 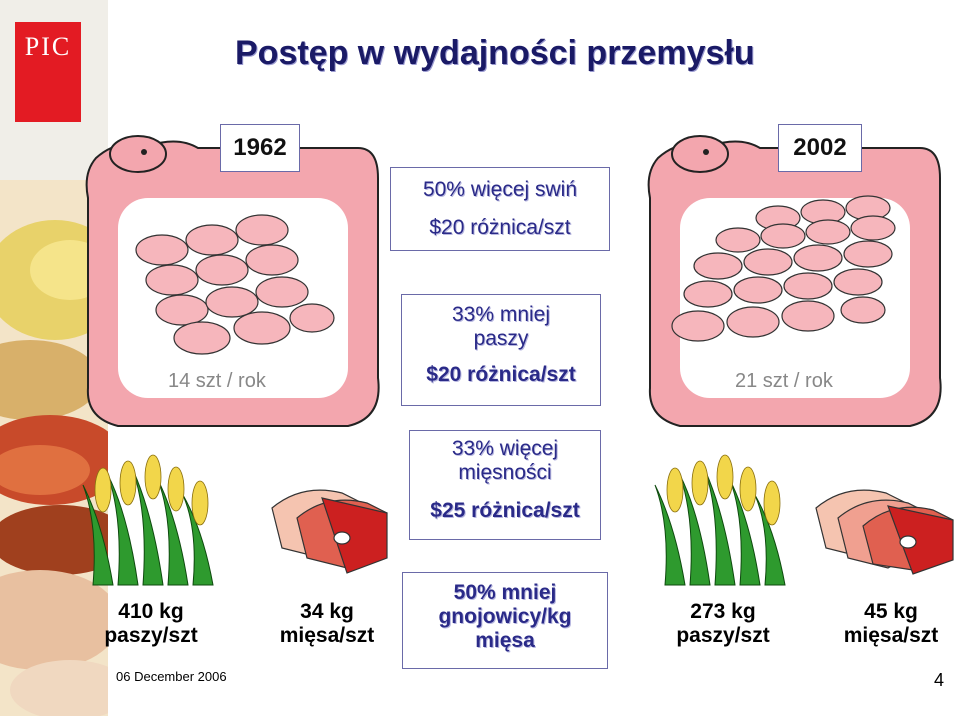 What do you see at coordinates (939, 680) in the screenshot?
I see `page-number: 4` at bounding box center [939, 680].